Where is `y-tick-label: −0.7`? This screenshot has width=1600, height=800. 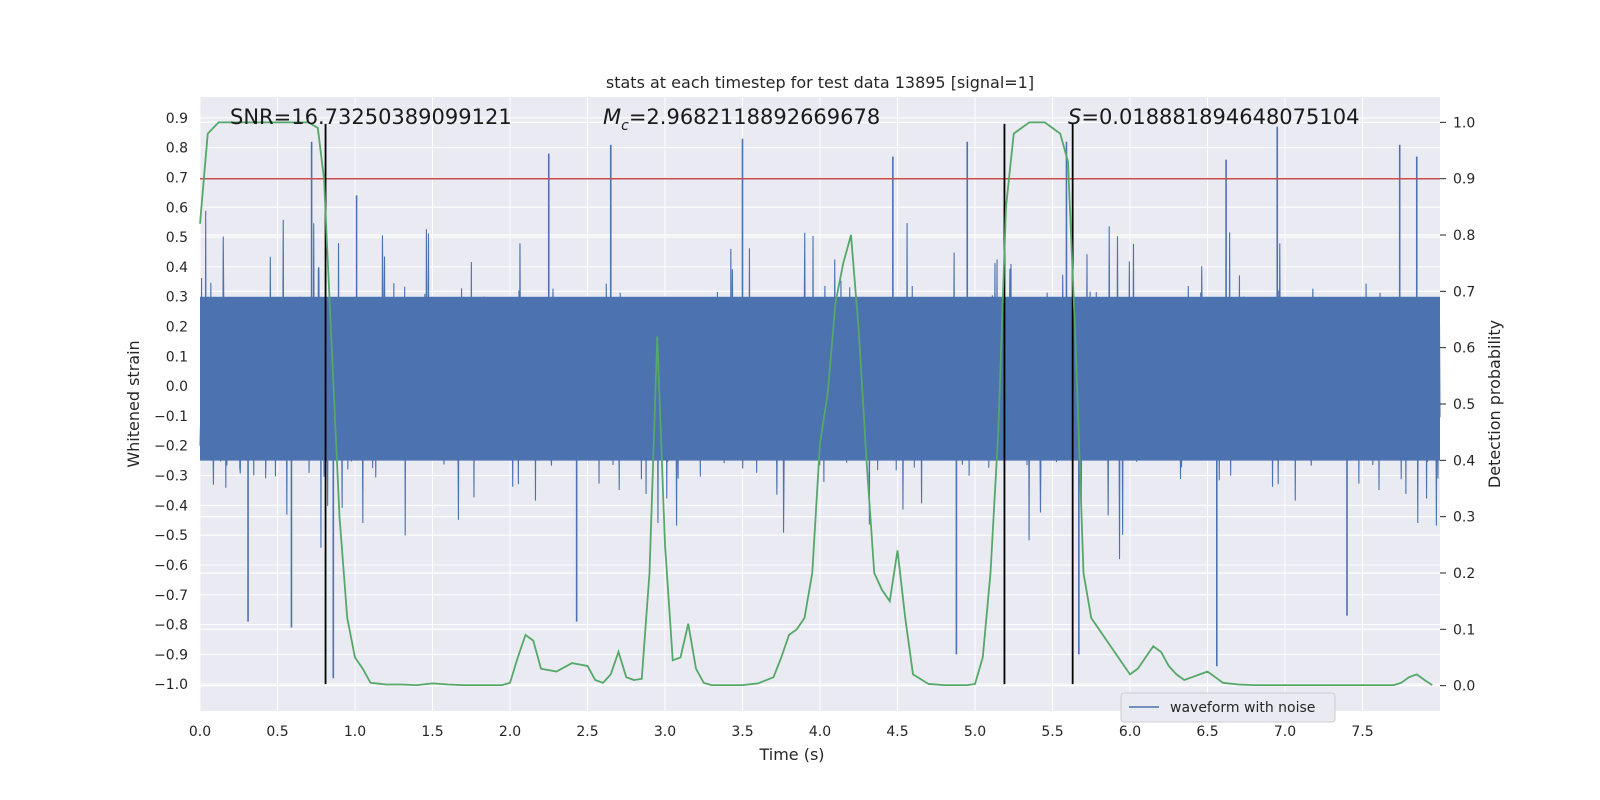
y-tick-label: −0.7 is located at coordinates (171, 596).